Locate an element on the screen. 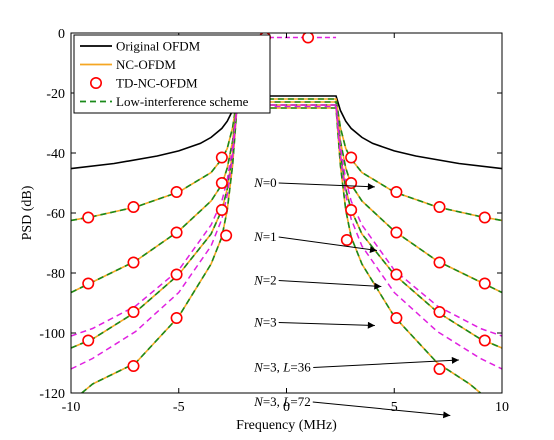 This screenshot has height=440, width=554. legend-swatch-marker is located at coordinates (96, 83).